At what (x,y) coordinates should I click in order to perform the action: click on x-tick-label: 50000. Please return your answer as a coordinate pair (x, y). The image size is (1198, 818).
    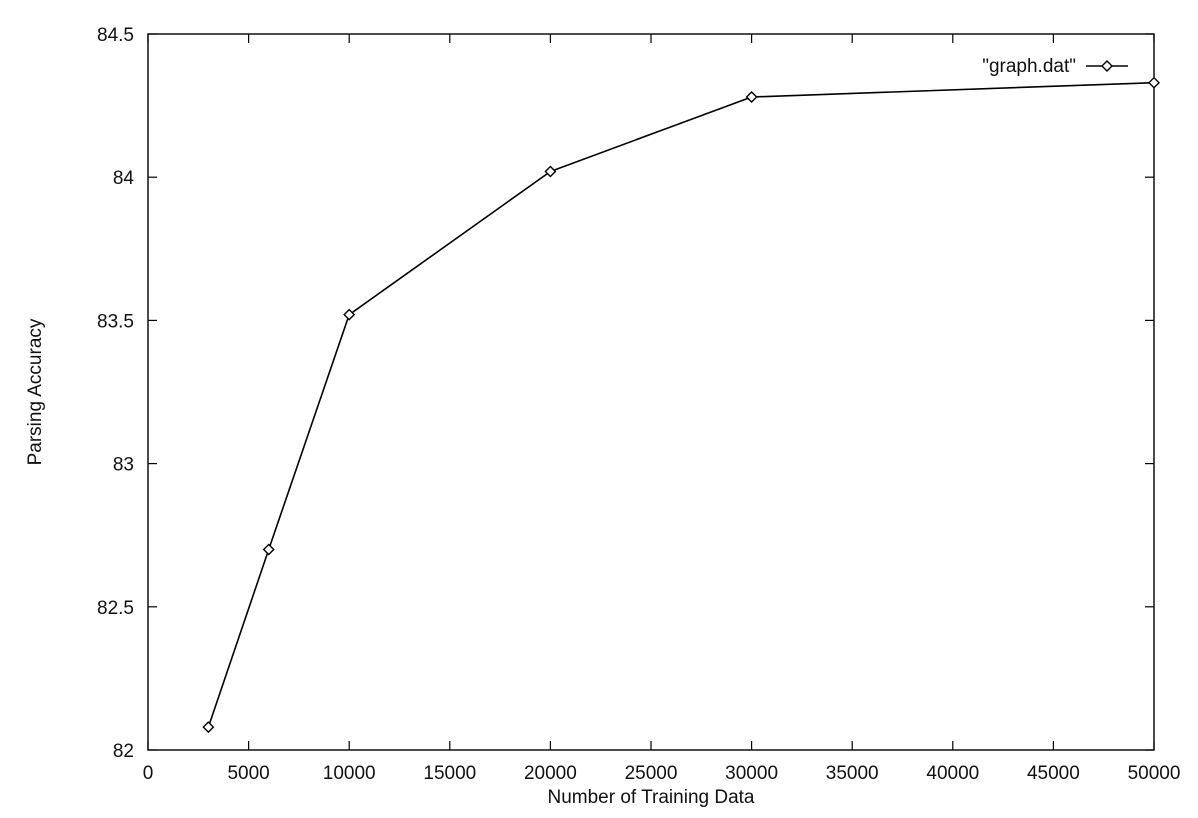
    Looking at the image, I should click on (1154, 773).